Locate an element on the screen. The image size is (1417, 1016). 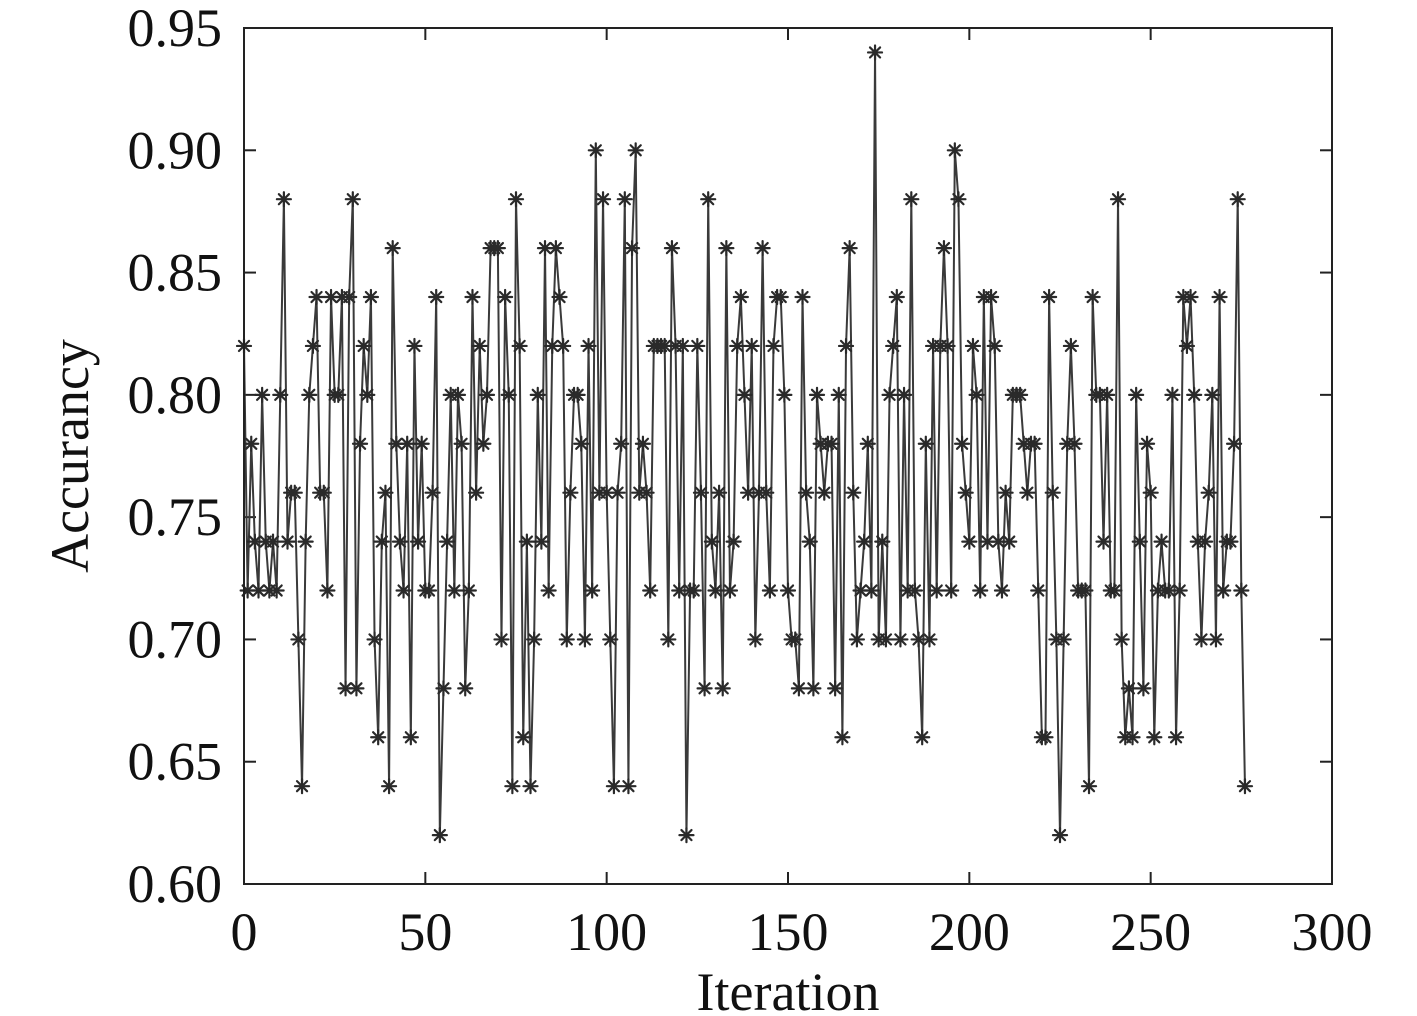
x-tick-label: 0 is located at coordinates (244, 932).